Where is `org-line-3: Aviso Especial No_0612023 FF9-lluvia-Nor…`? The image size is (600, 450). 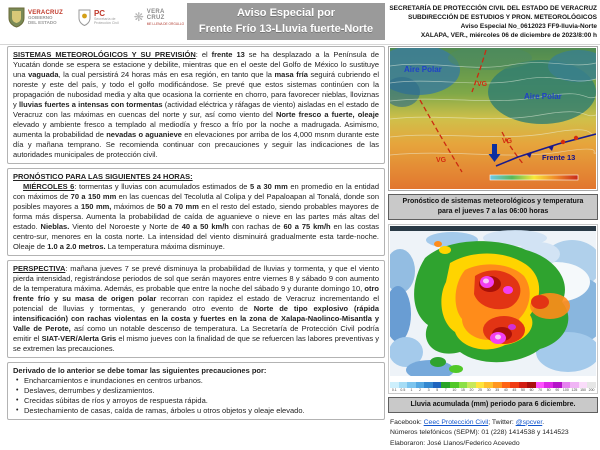
org-line-3: Aviso Especial No_0612023 FF9-lluvia-Nor… is located at coordinates (528, 27).